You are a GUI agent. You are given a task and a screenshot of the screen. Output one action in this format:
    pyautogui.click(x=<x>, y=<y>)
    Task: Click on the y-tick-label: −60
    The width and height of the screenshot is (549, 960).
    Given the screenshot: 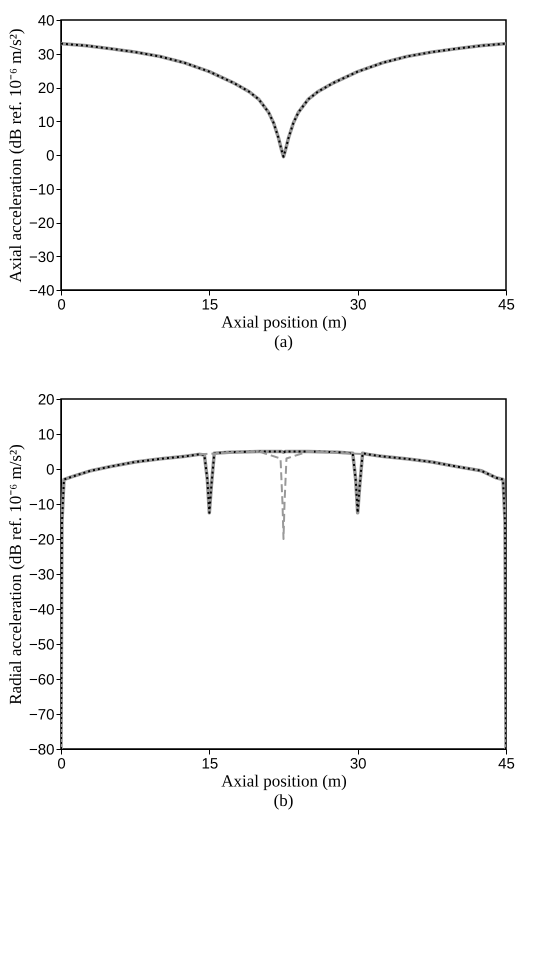 What is the action you would take?
    pyautogui.click(x=41, y=680)
    